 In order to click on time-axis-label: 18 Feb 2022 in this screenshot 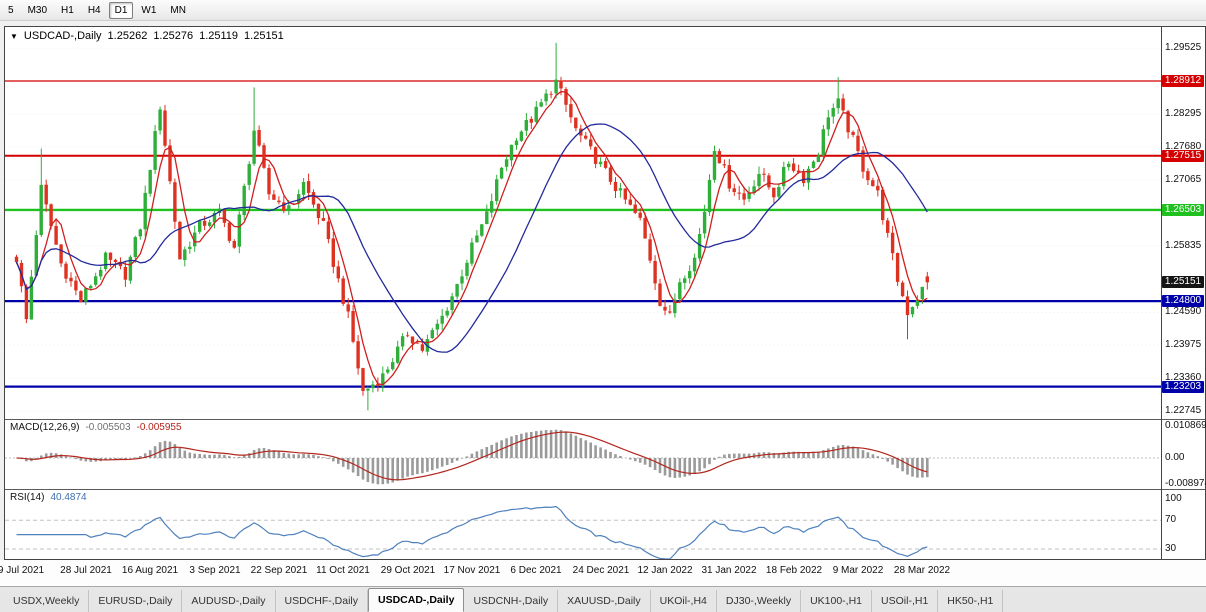, I will do `click(794, 570)`.